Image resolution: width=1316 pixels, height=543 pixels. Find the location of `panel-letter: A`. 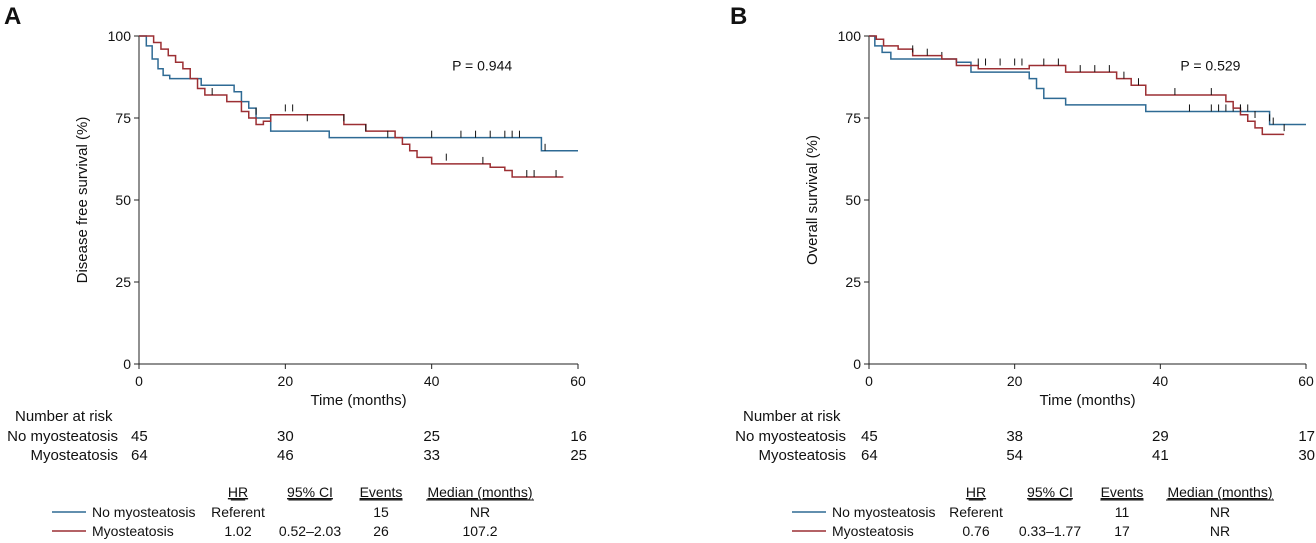

panel-letter: A is located at coordinates (12, 16).